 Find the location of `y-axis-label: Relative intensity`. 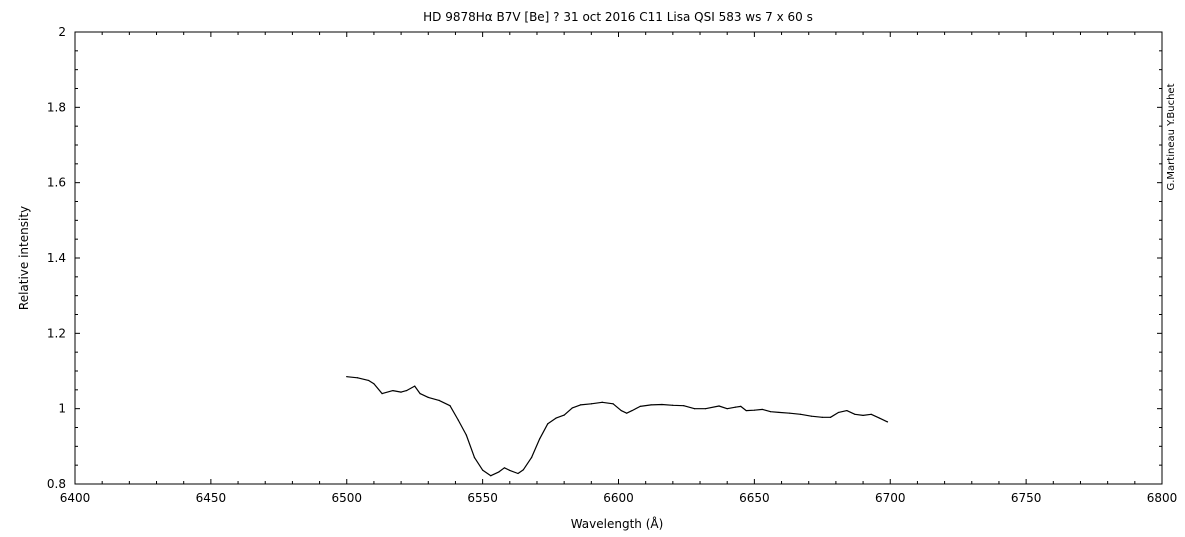

y-axis-label: Relative intensity is located at coordinates (24, 258).